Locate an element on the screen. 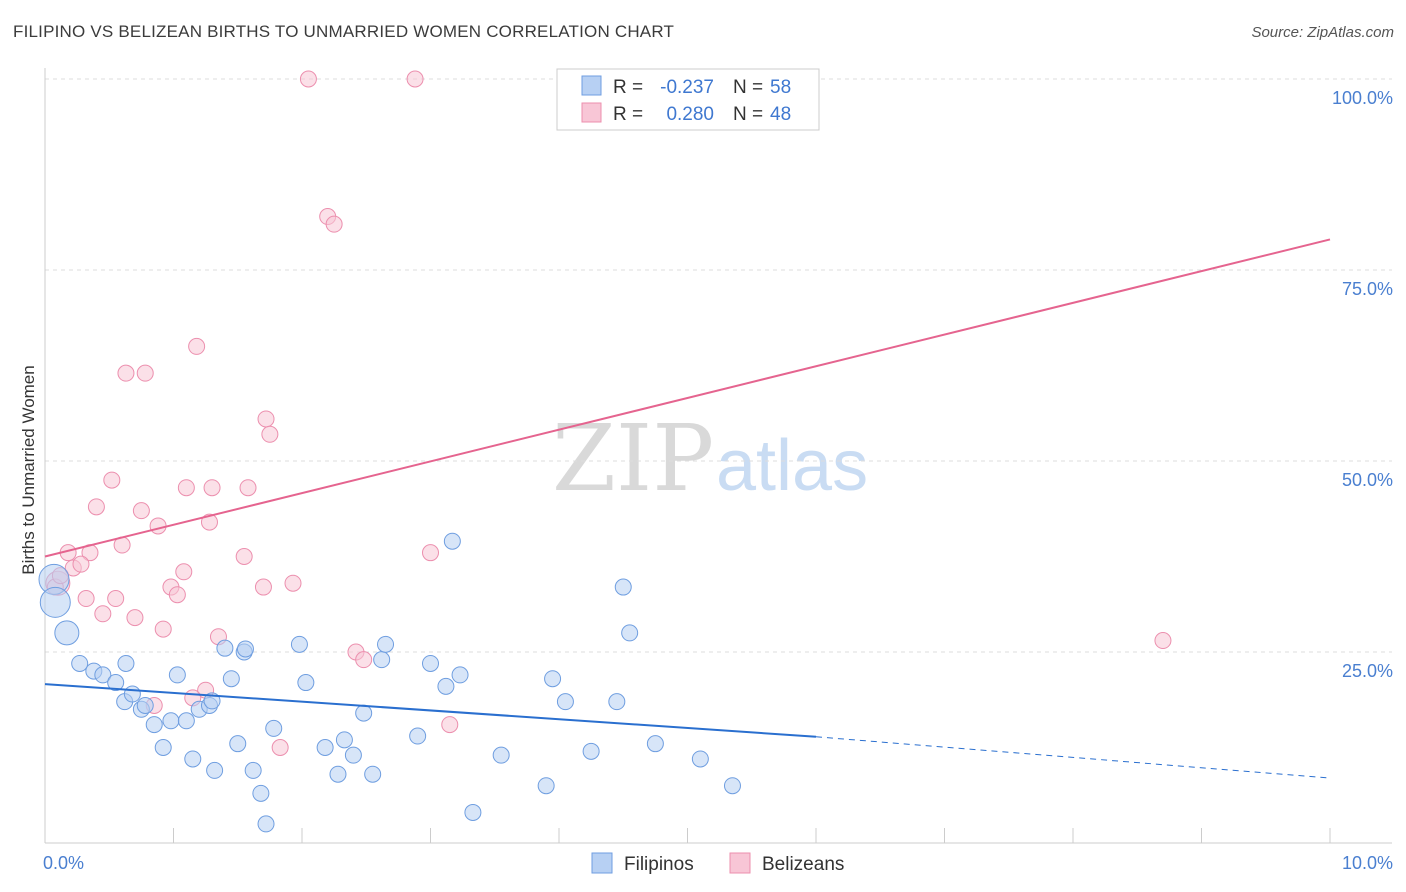  x-tick-labels: 0.0% 10.0% is located at coordinates (718, 863).